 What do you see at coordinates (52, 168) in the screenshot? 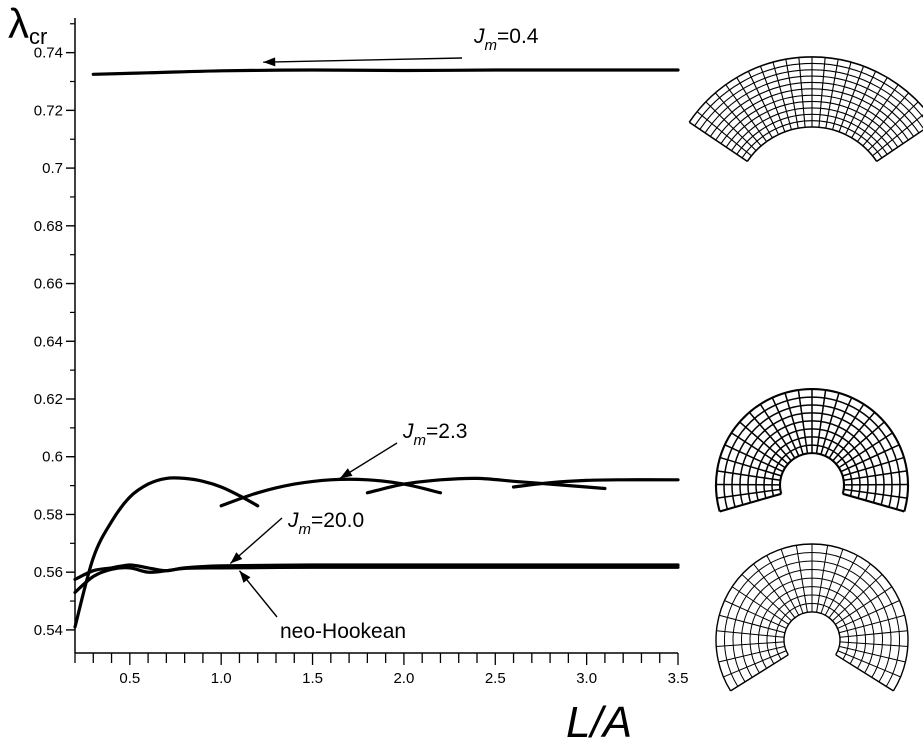
I see `y-tick-label: 0.7` at bounding box center [52, 168].